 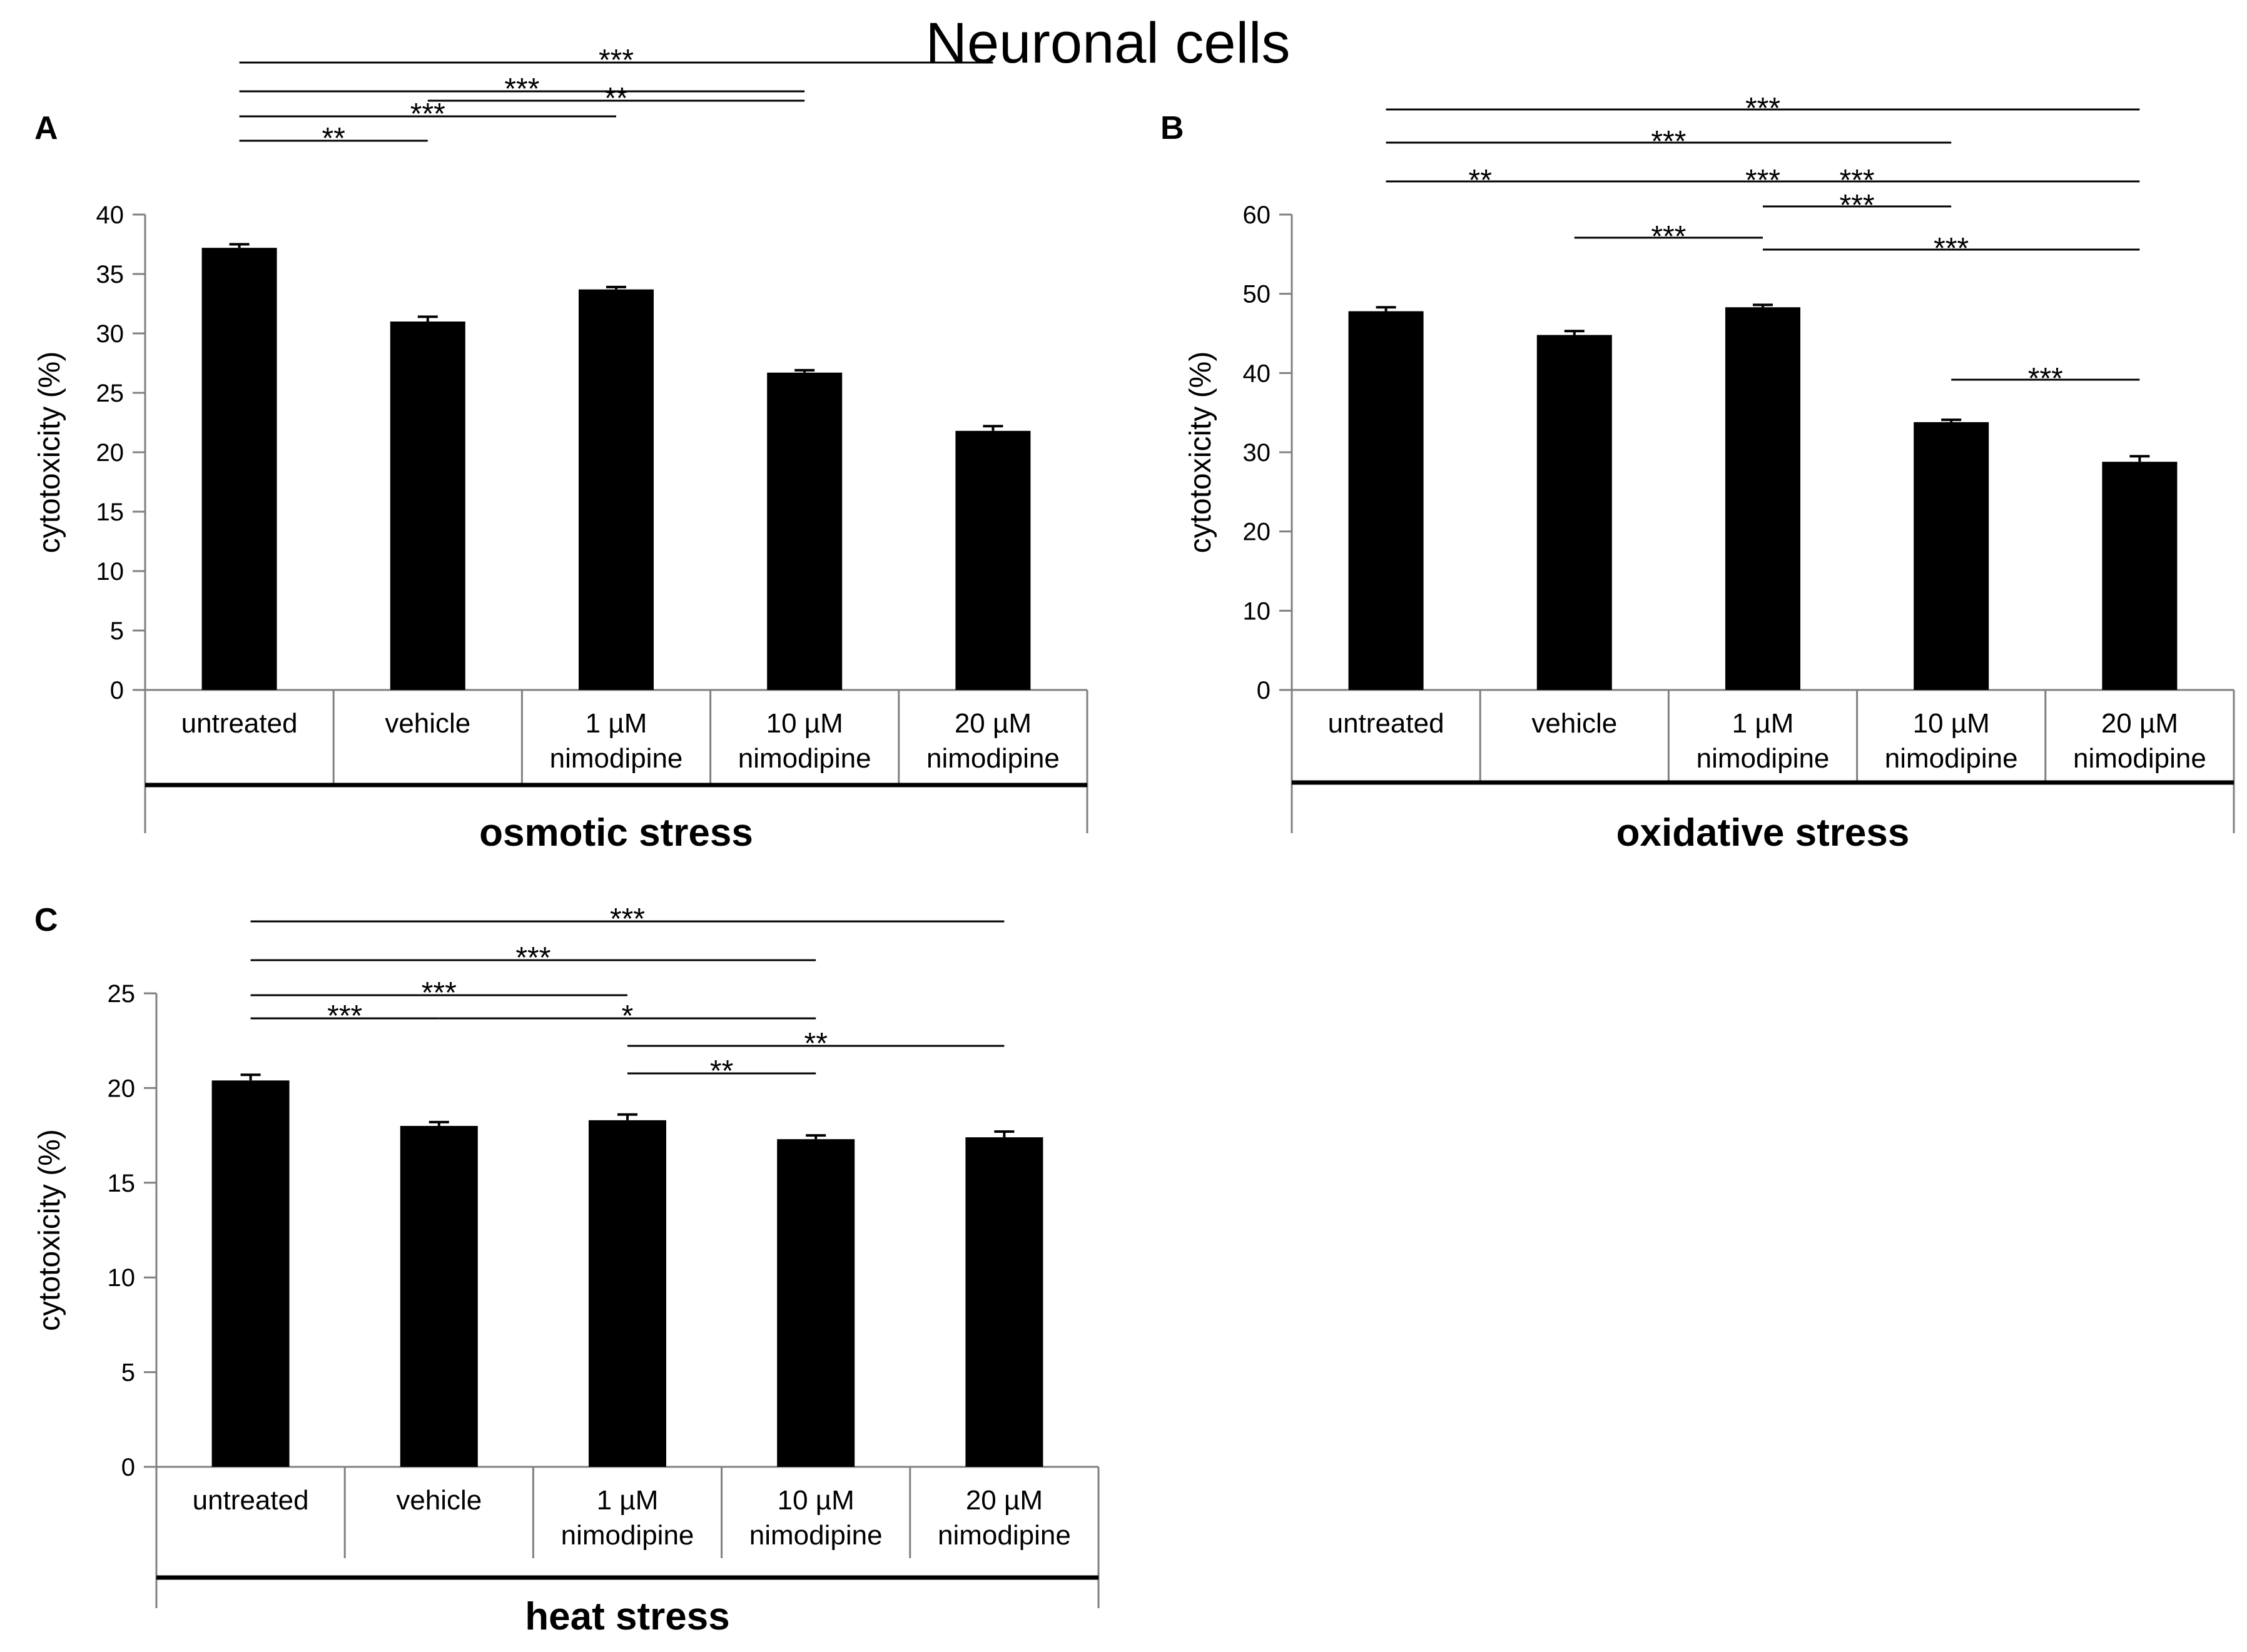 What do you see at coordinates (46, 920) in the screenshot?
I see `panel-letter: C` at bounding box center [46, 920].